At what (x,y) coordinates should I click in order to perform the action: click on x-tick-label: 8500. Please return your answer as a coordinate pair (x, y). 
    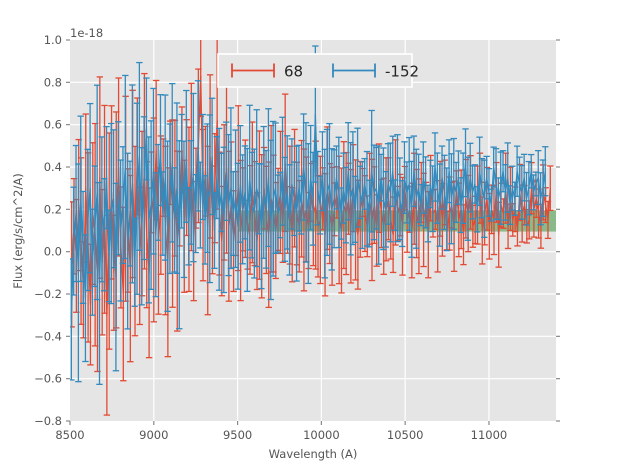
    Looking at the image, I should click on (69, 435).